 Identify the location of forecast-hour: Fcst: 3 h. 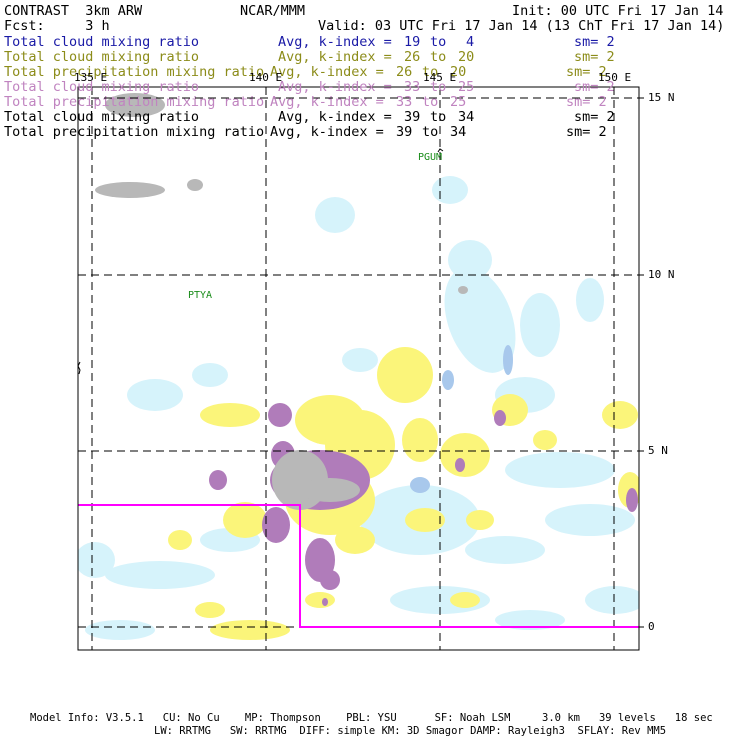
(57, 26).